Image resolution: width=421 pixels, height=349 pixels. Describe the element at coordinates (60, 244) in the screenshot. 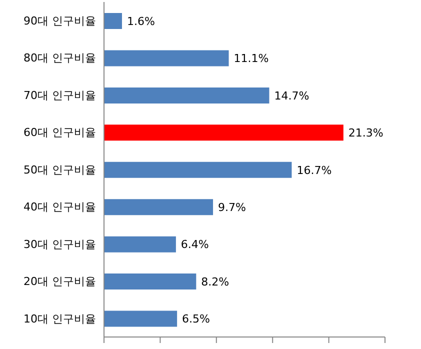

I see `y-tick-label: 30대 인구비율` at that location.